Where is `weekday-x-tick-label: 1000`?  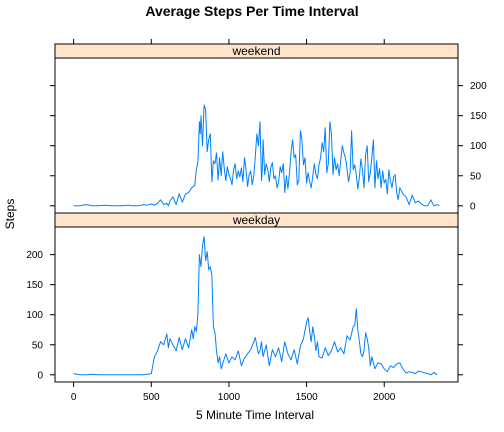 weekday-x-tick-label: 1000 is located at coordinates (229, 397).